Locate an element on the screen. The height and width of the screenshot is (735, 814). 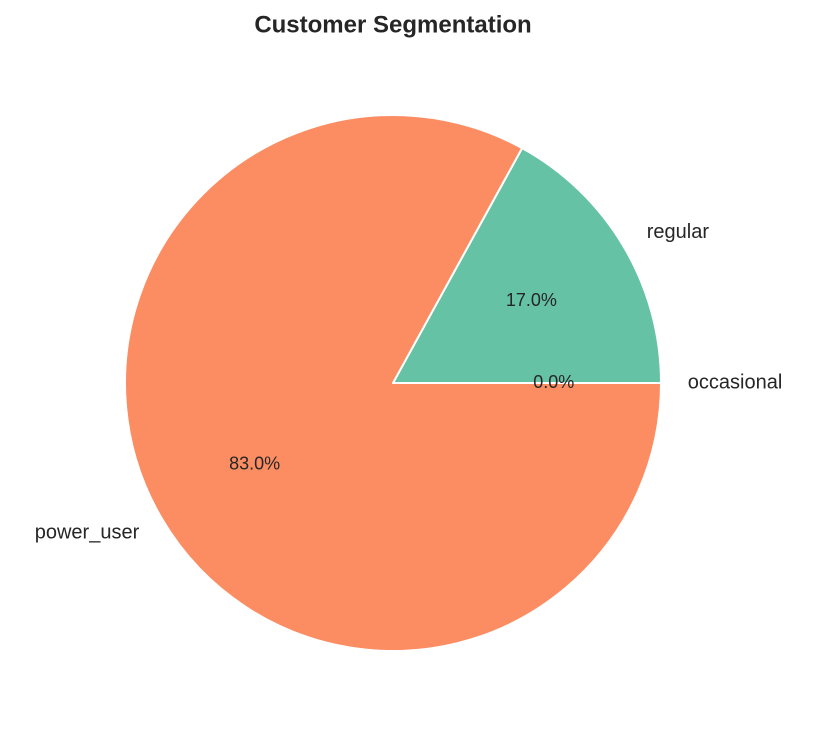
value-label: 83.0% is located at coordinates (254, 464).